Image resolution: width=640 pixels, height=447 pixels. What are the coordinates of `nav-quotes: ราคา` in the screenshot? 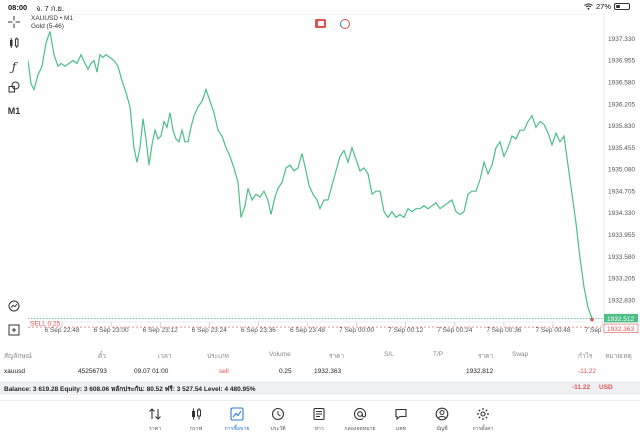 It's located at (155, 420).